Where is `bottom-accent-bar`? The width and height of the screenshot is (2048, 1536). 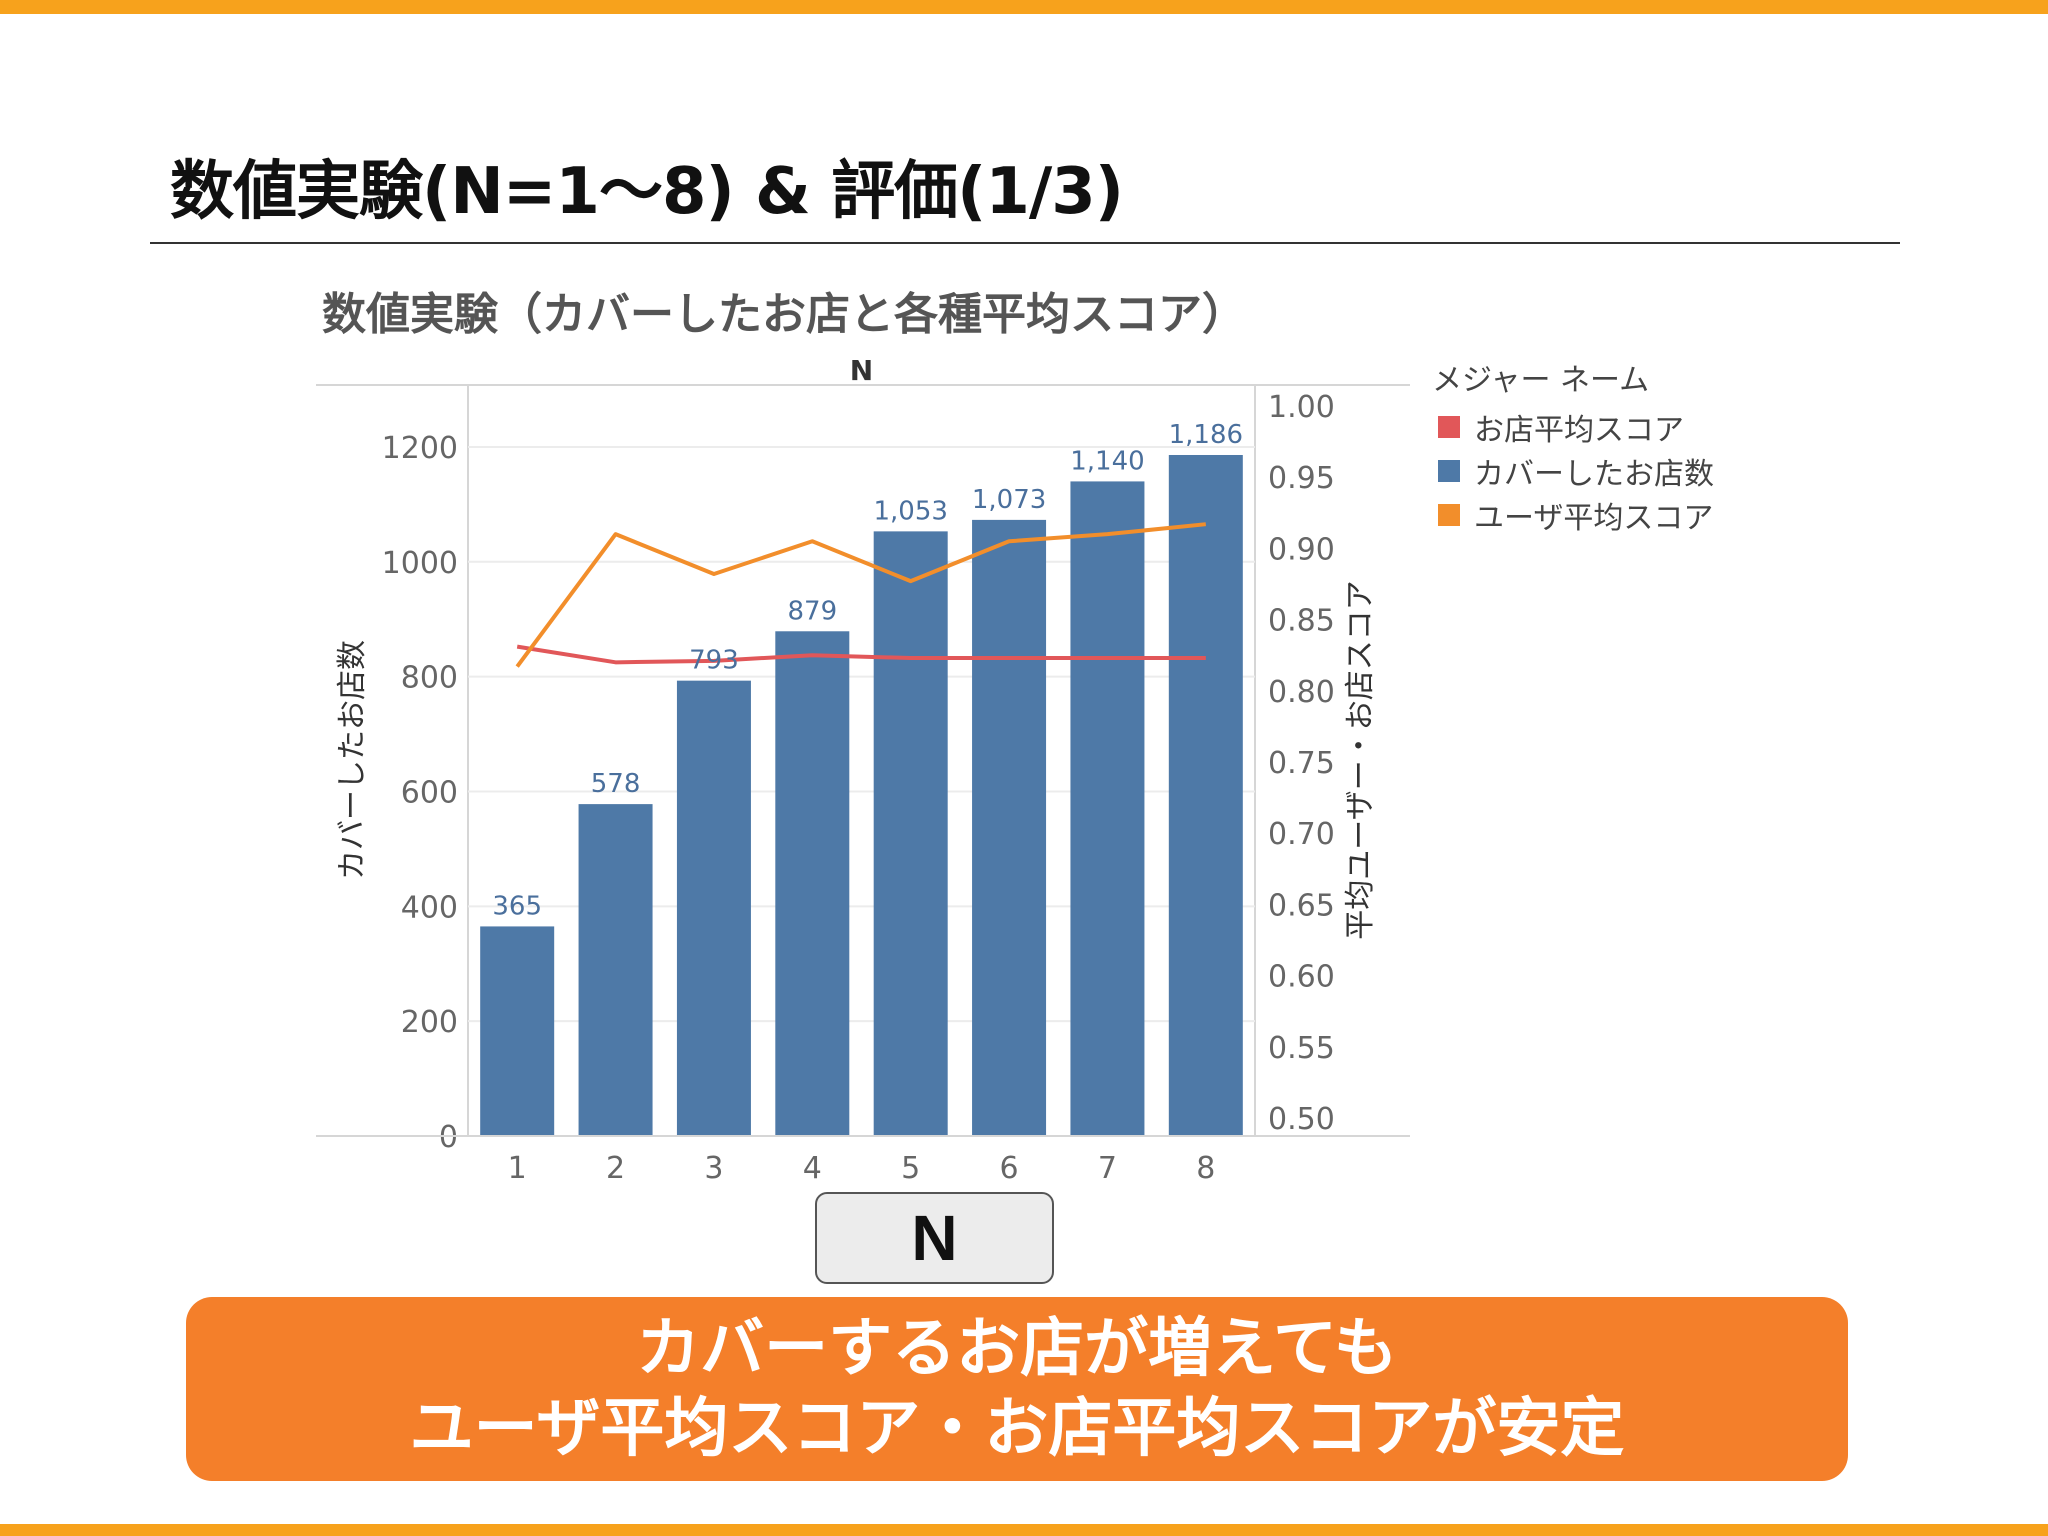 bottom-accent-bar is located at coordinates (1024, 1530).